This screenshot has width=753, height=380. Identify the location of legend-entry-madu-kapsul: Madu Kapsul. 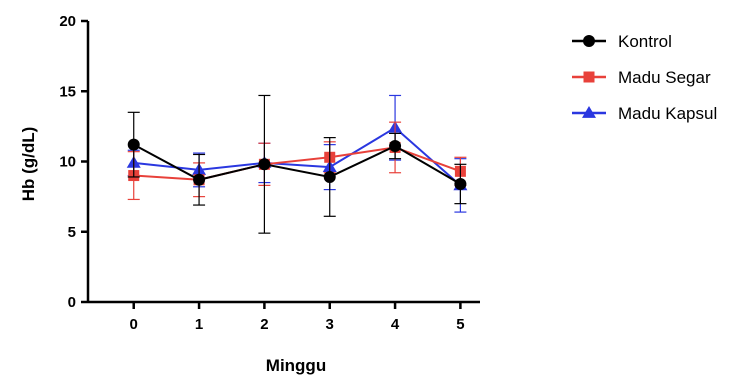
(644, 113).